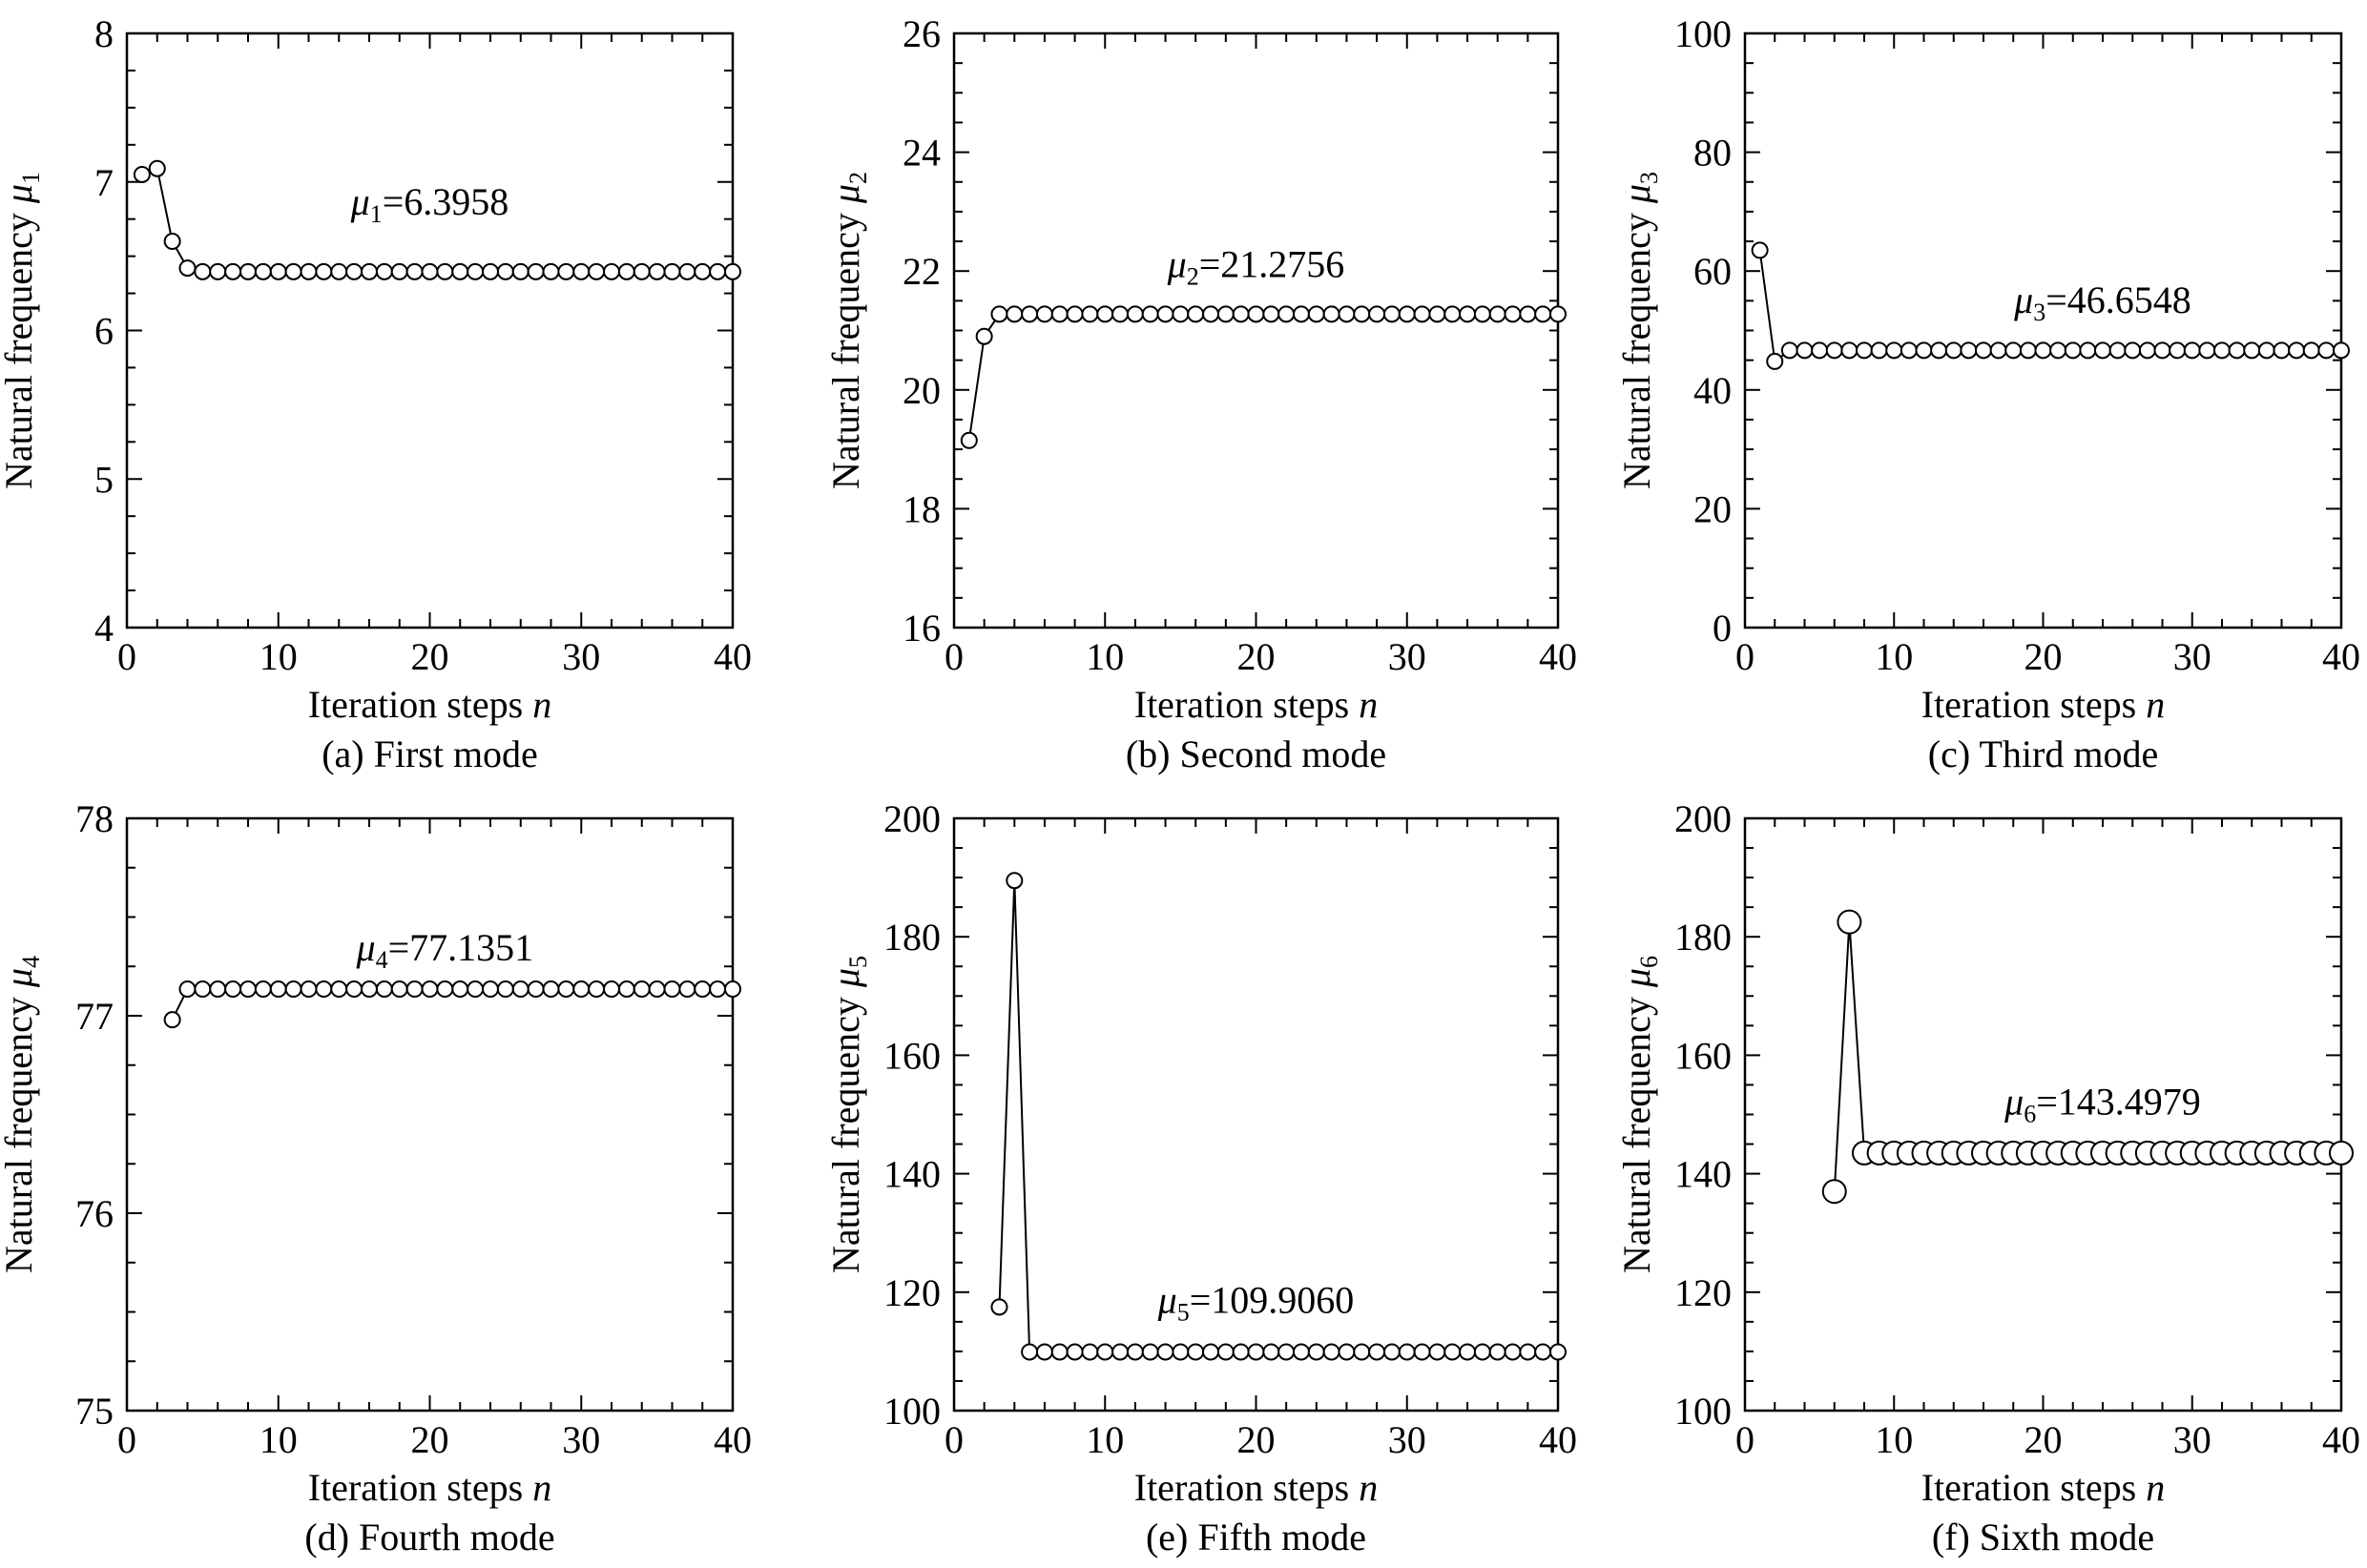 The image size is (2367, 1568). Describe the element at coordinates (94, 818) in the screenshot. I see `y-tick-label: 78` at that location.